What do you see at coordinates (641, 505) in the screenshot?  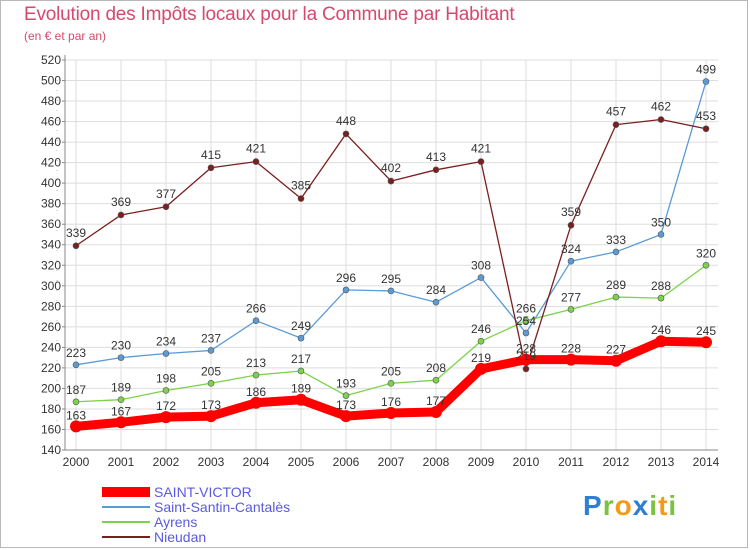 I see `brand-letter: x` at bounding box center [641, 505].